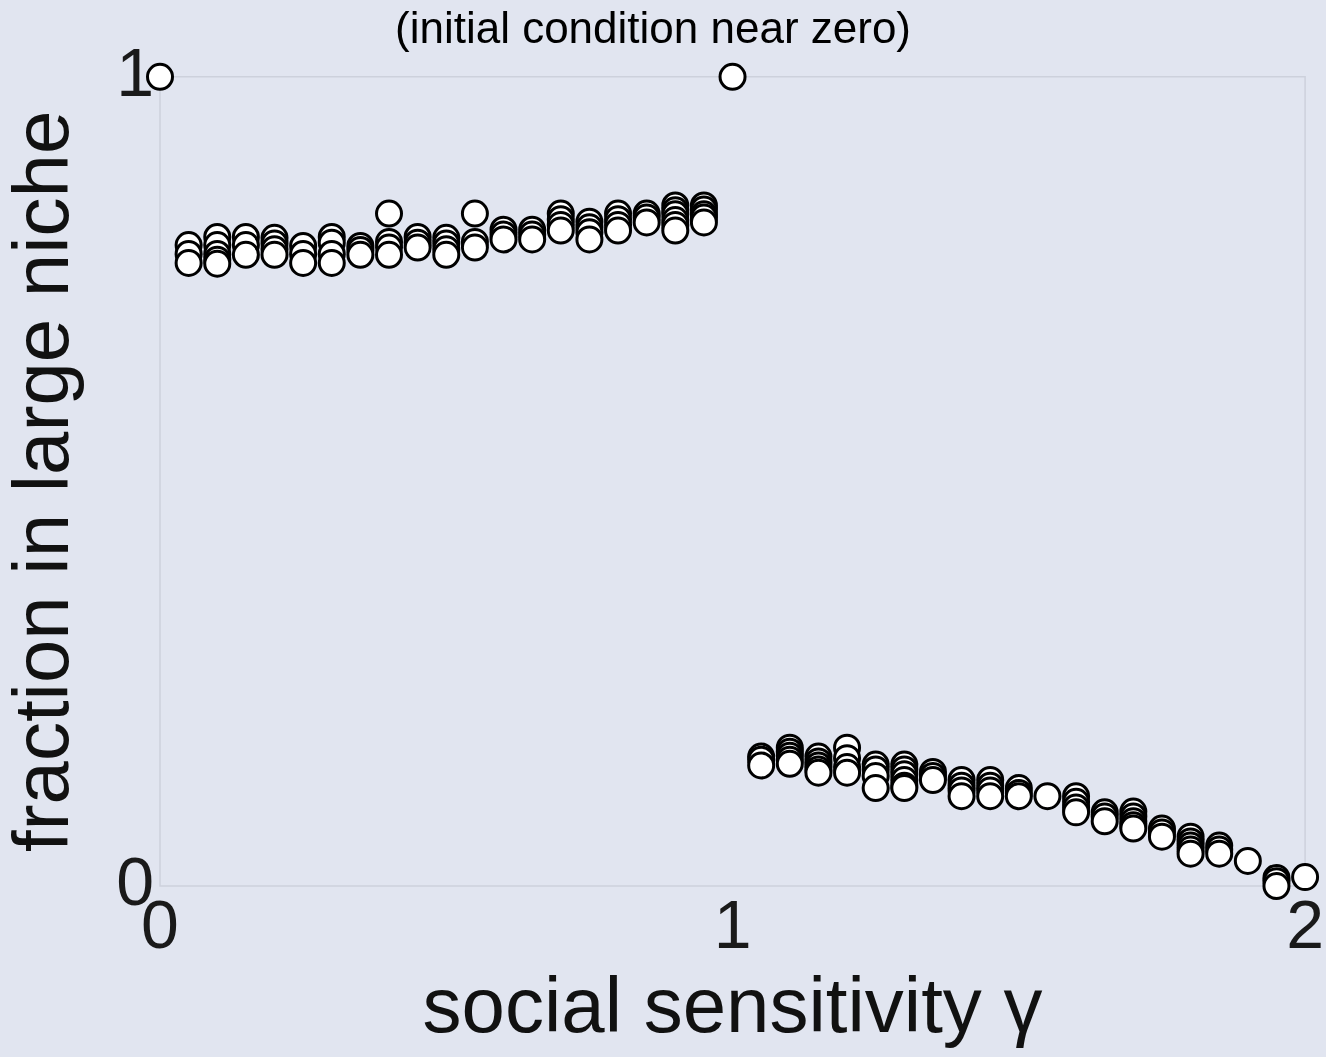 The height and width of the screenshot is (1057, 1326). I want to click on y-axis-title: fraction in large niche, so click(43, 481).